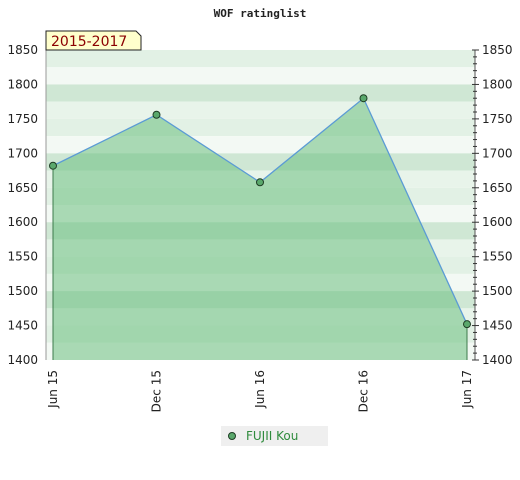 The height and width of the screenshot is (480, 520). I want to click on legend-bg, so click(274, 436).